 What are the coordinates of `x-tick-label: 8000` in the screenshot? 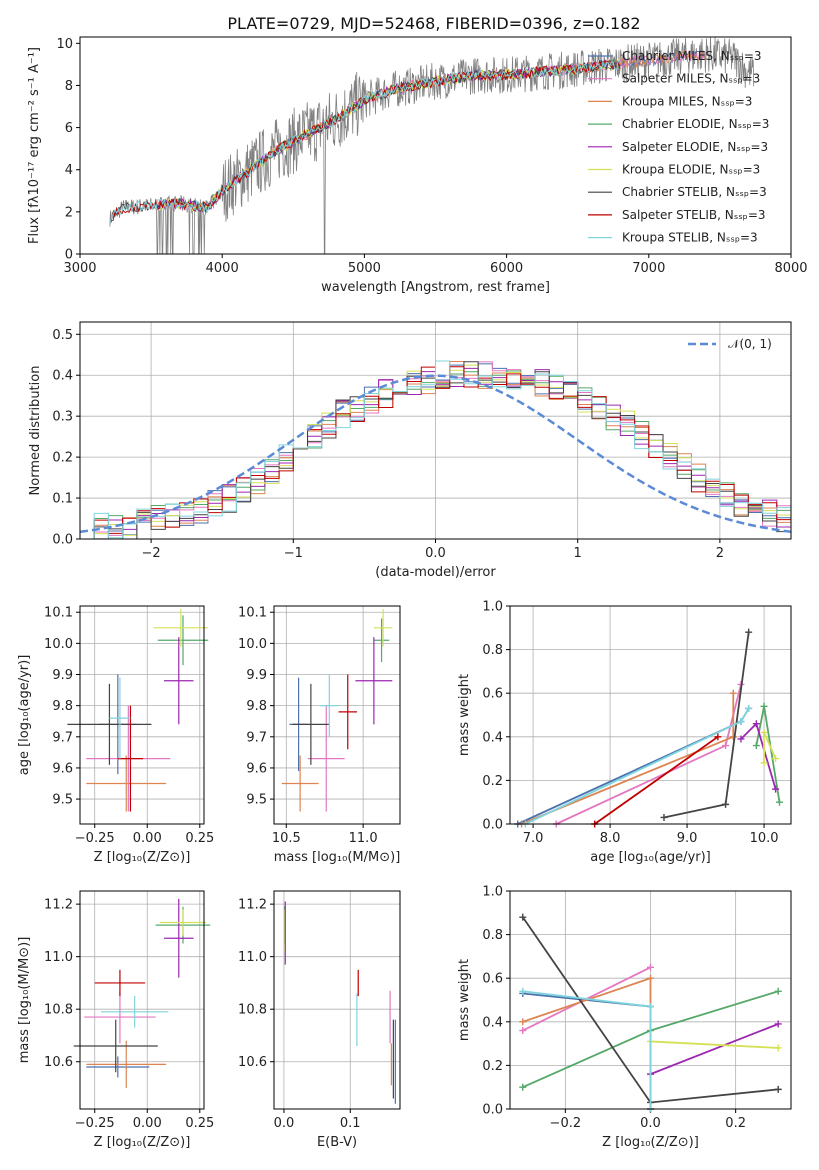 It's located at (790, 268).